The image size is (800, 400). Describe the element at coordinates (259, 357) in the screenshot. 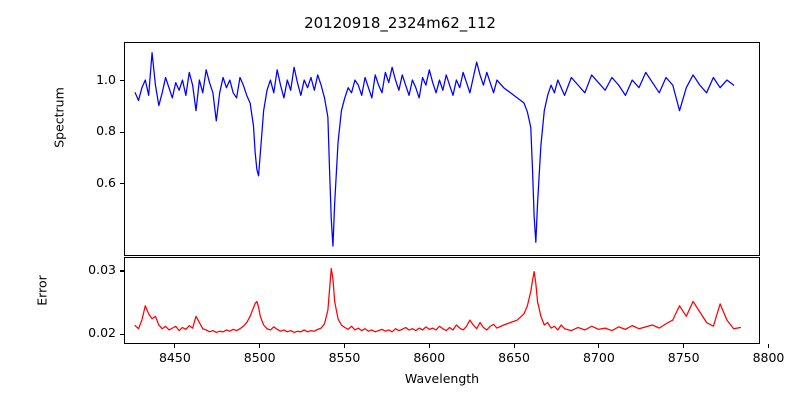

I see `x-tick-label: 8500` at that location.